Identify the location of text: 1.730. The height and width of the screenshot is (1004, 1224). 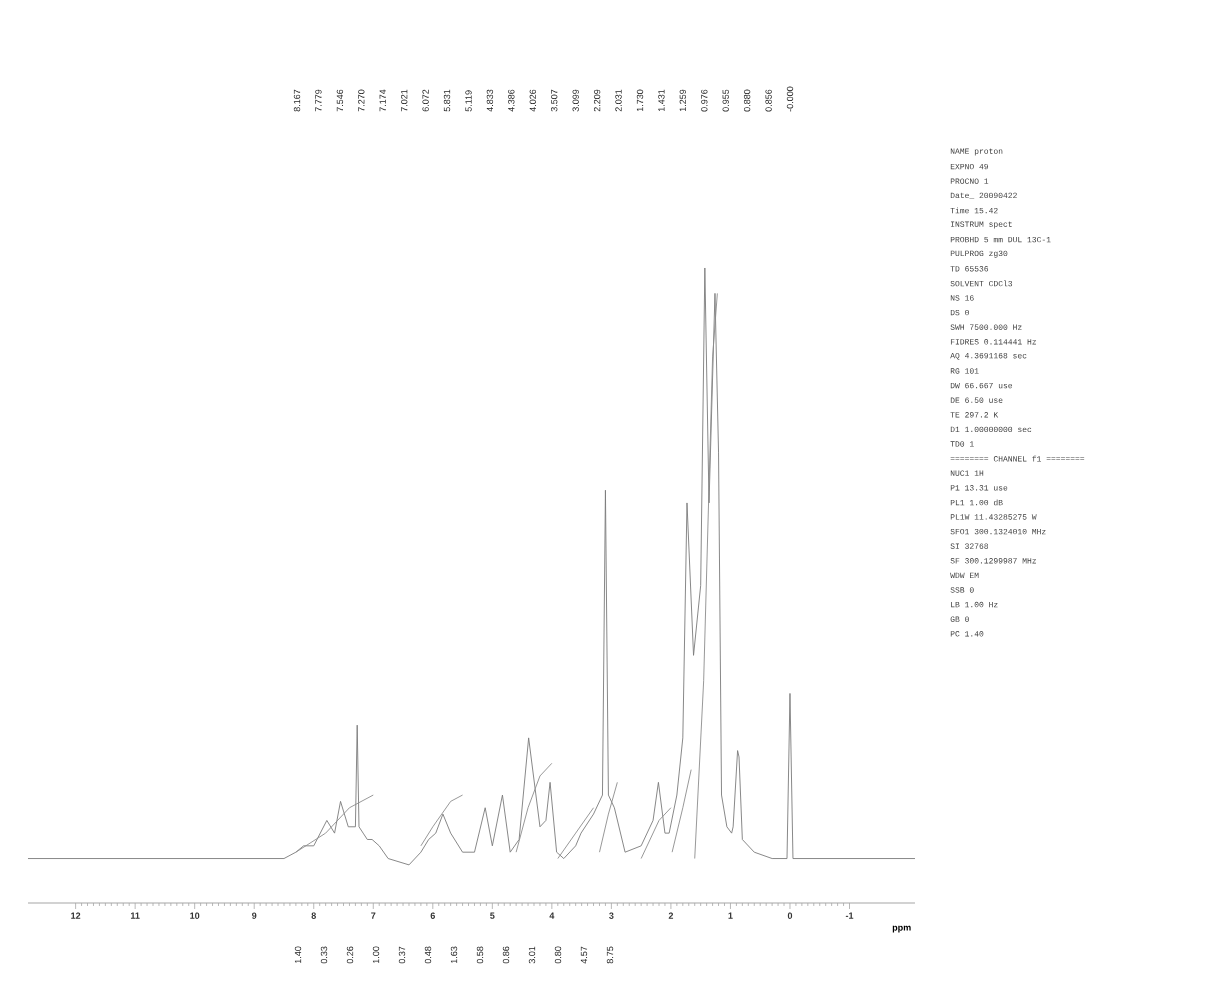
(640, 100).